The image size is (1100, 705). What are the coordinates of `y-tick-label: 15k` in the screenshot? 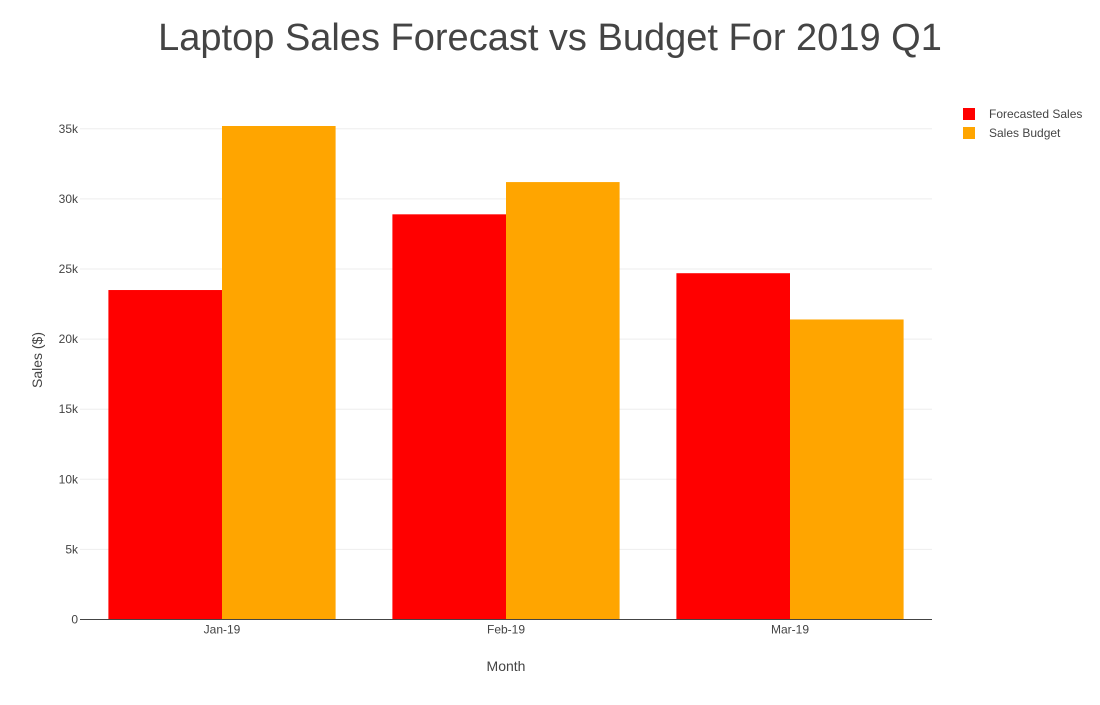 It's located at (69, 409).